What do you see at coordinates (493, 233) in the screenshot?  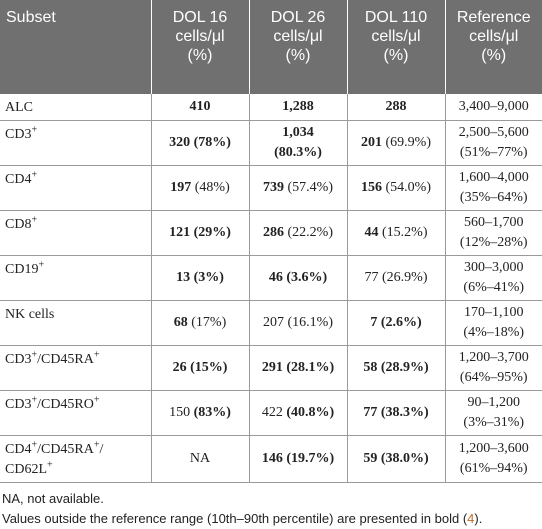 I see `reference-cell: 560–1,700 (12%–28%)` at bounding box center [493, 233].